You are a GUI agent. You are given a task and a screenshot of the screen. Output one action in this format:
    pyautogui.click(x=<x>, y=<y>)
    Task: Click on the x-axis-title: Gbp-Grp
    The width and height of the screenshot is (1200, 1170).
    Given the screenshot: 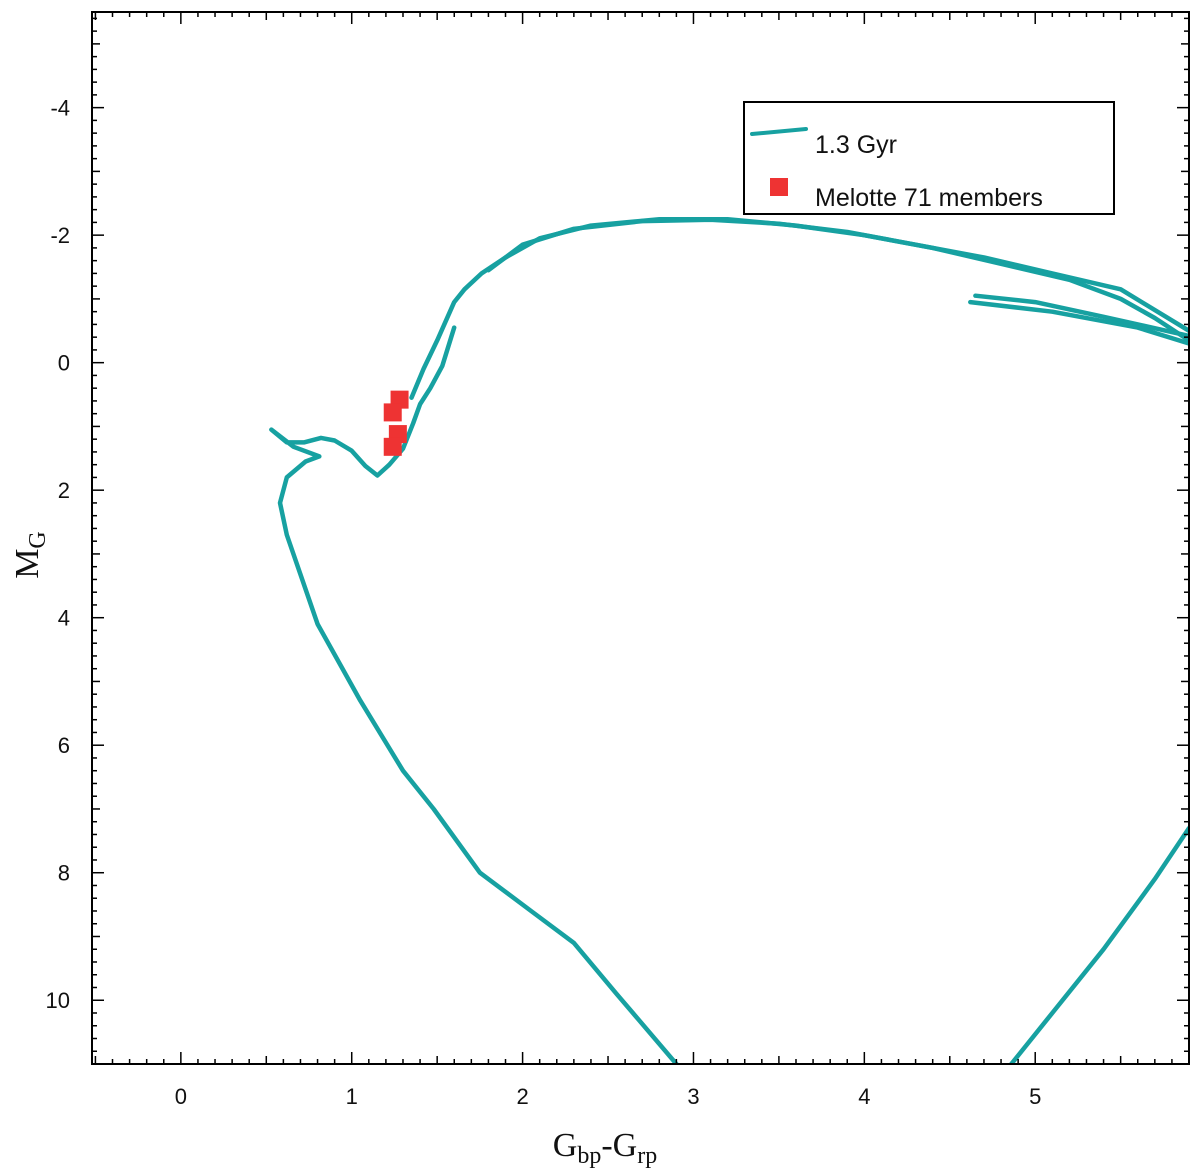 What is the action you would take?
    pyautogui.click(x=605, y=1148)
    